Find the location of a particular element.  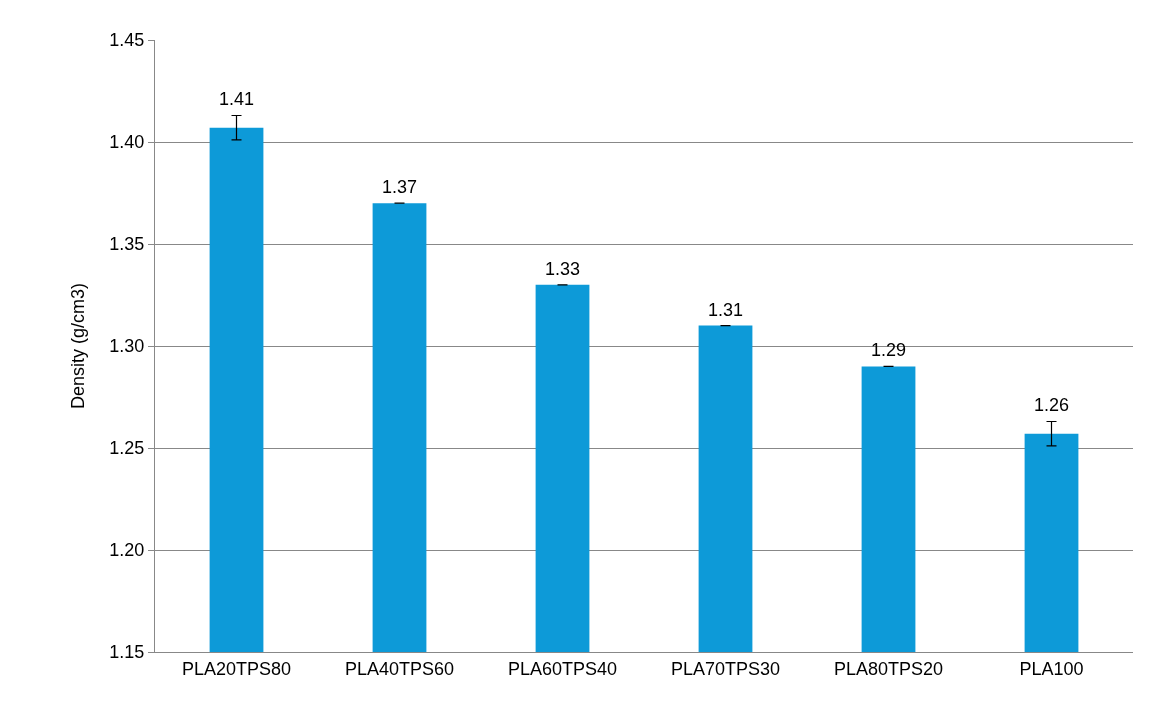

y-tick-label: 1.30 is located at coordinates (127, 346).